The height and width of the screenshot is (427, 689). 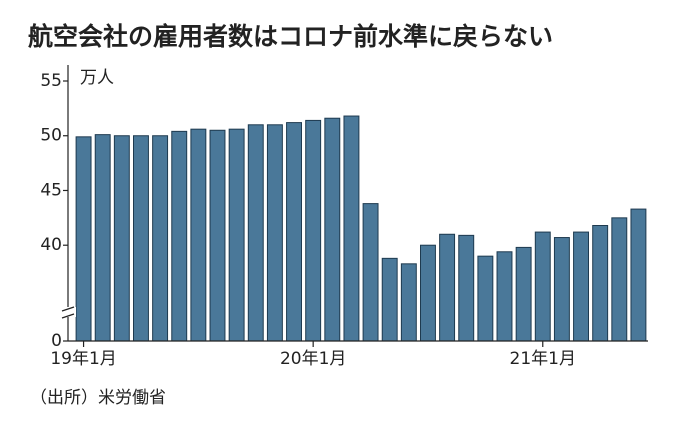 I want to click on y-axis-label: 万人, so click(x=97, y=78).